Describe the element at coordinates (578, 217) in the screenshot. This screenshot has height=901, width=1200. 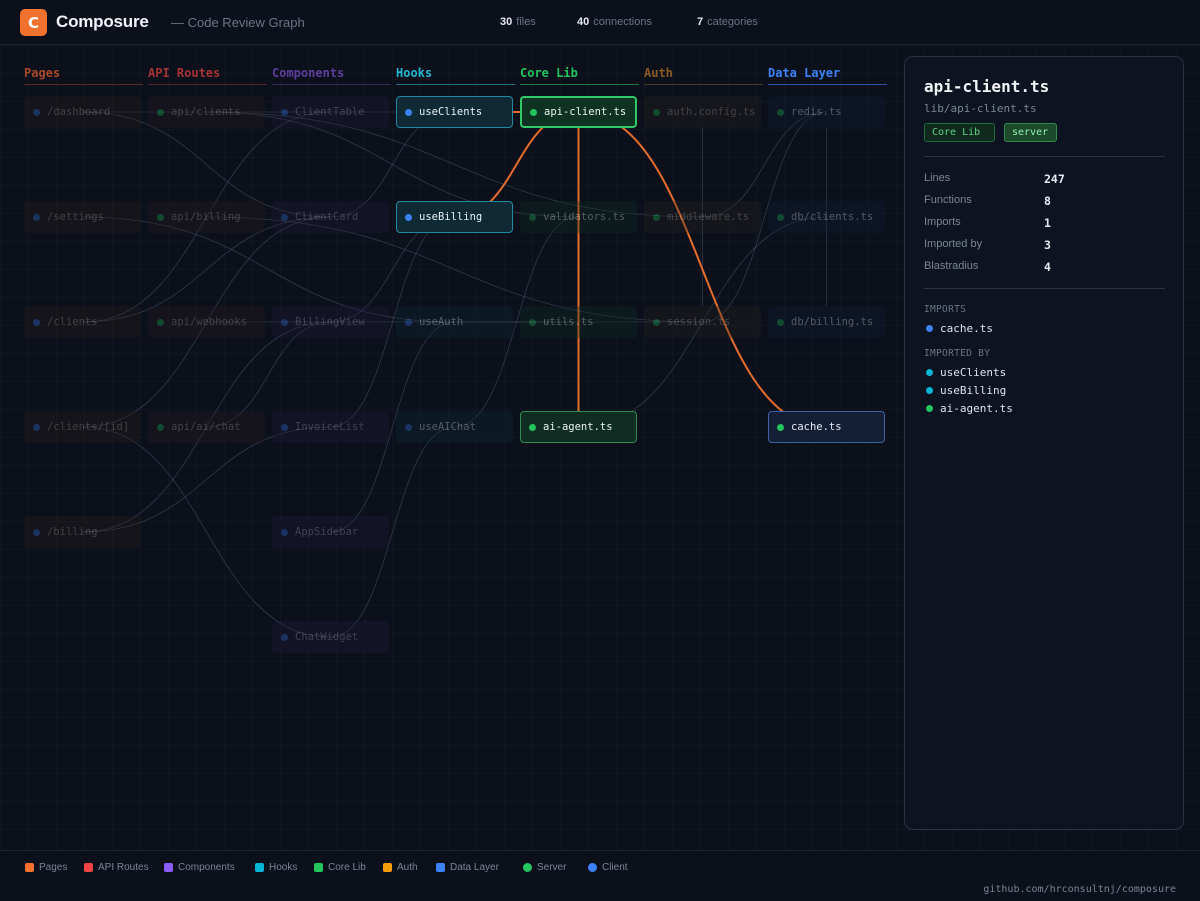
I see `graph-node-validators-ts: validators.ts` at that location.